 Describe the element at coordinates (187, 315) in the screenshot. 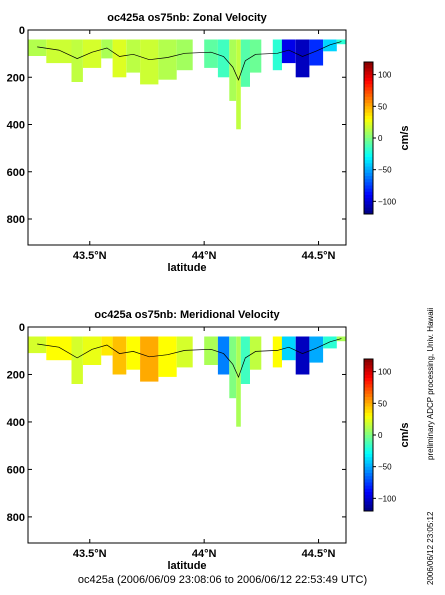

I see `chart-title: oc425a os75nb: Meridional Velocity` at that location.